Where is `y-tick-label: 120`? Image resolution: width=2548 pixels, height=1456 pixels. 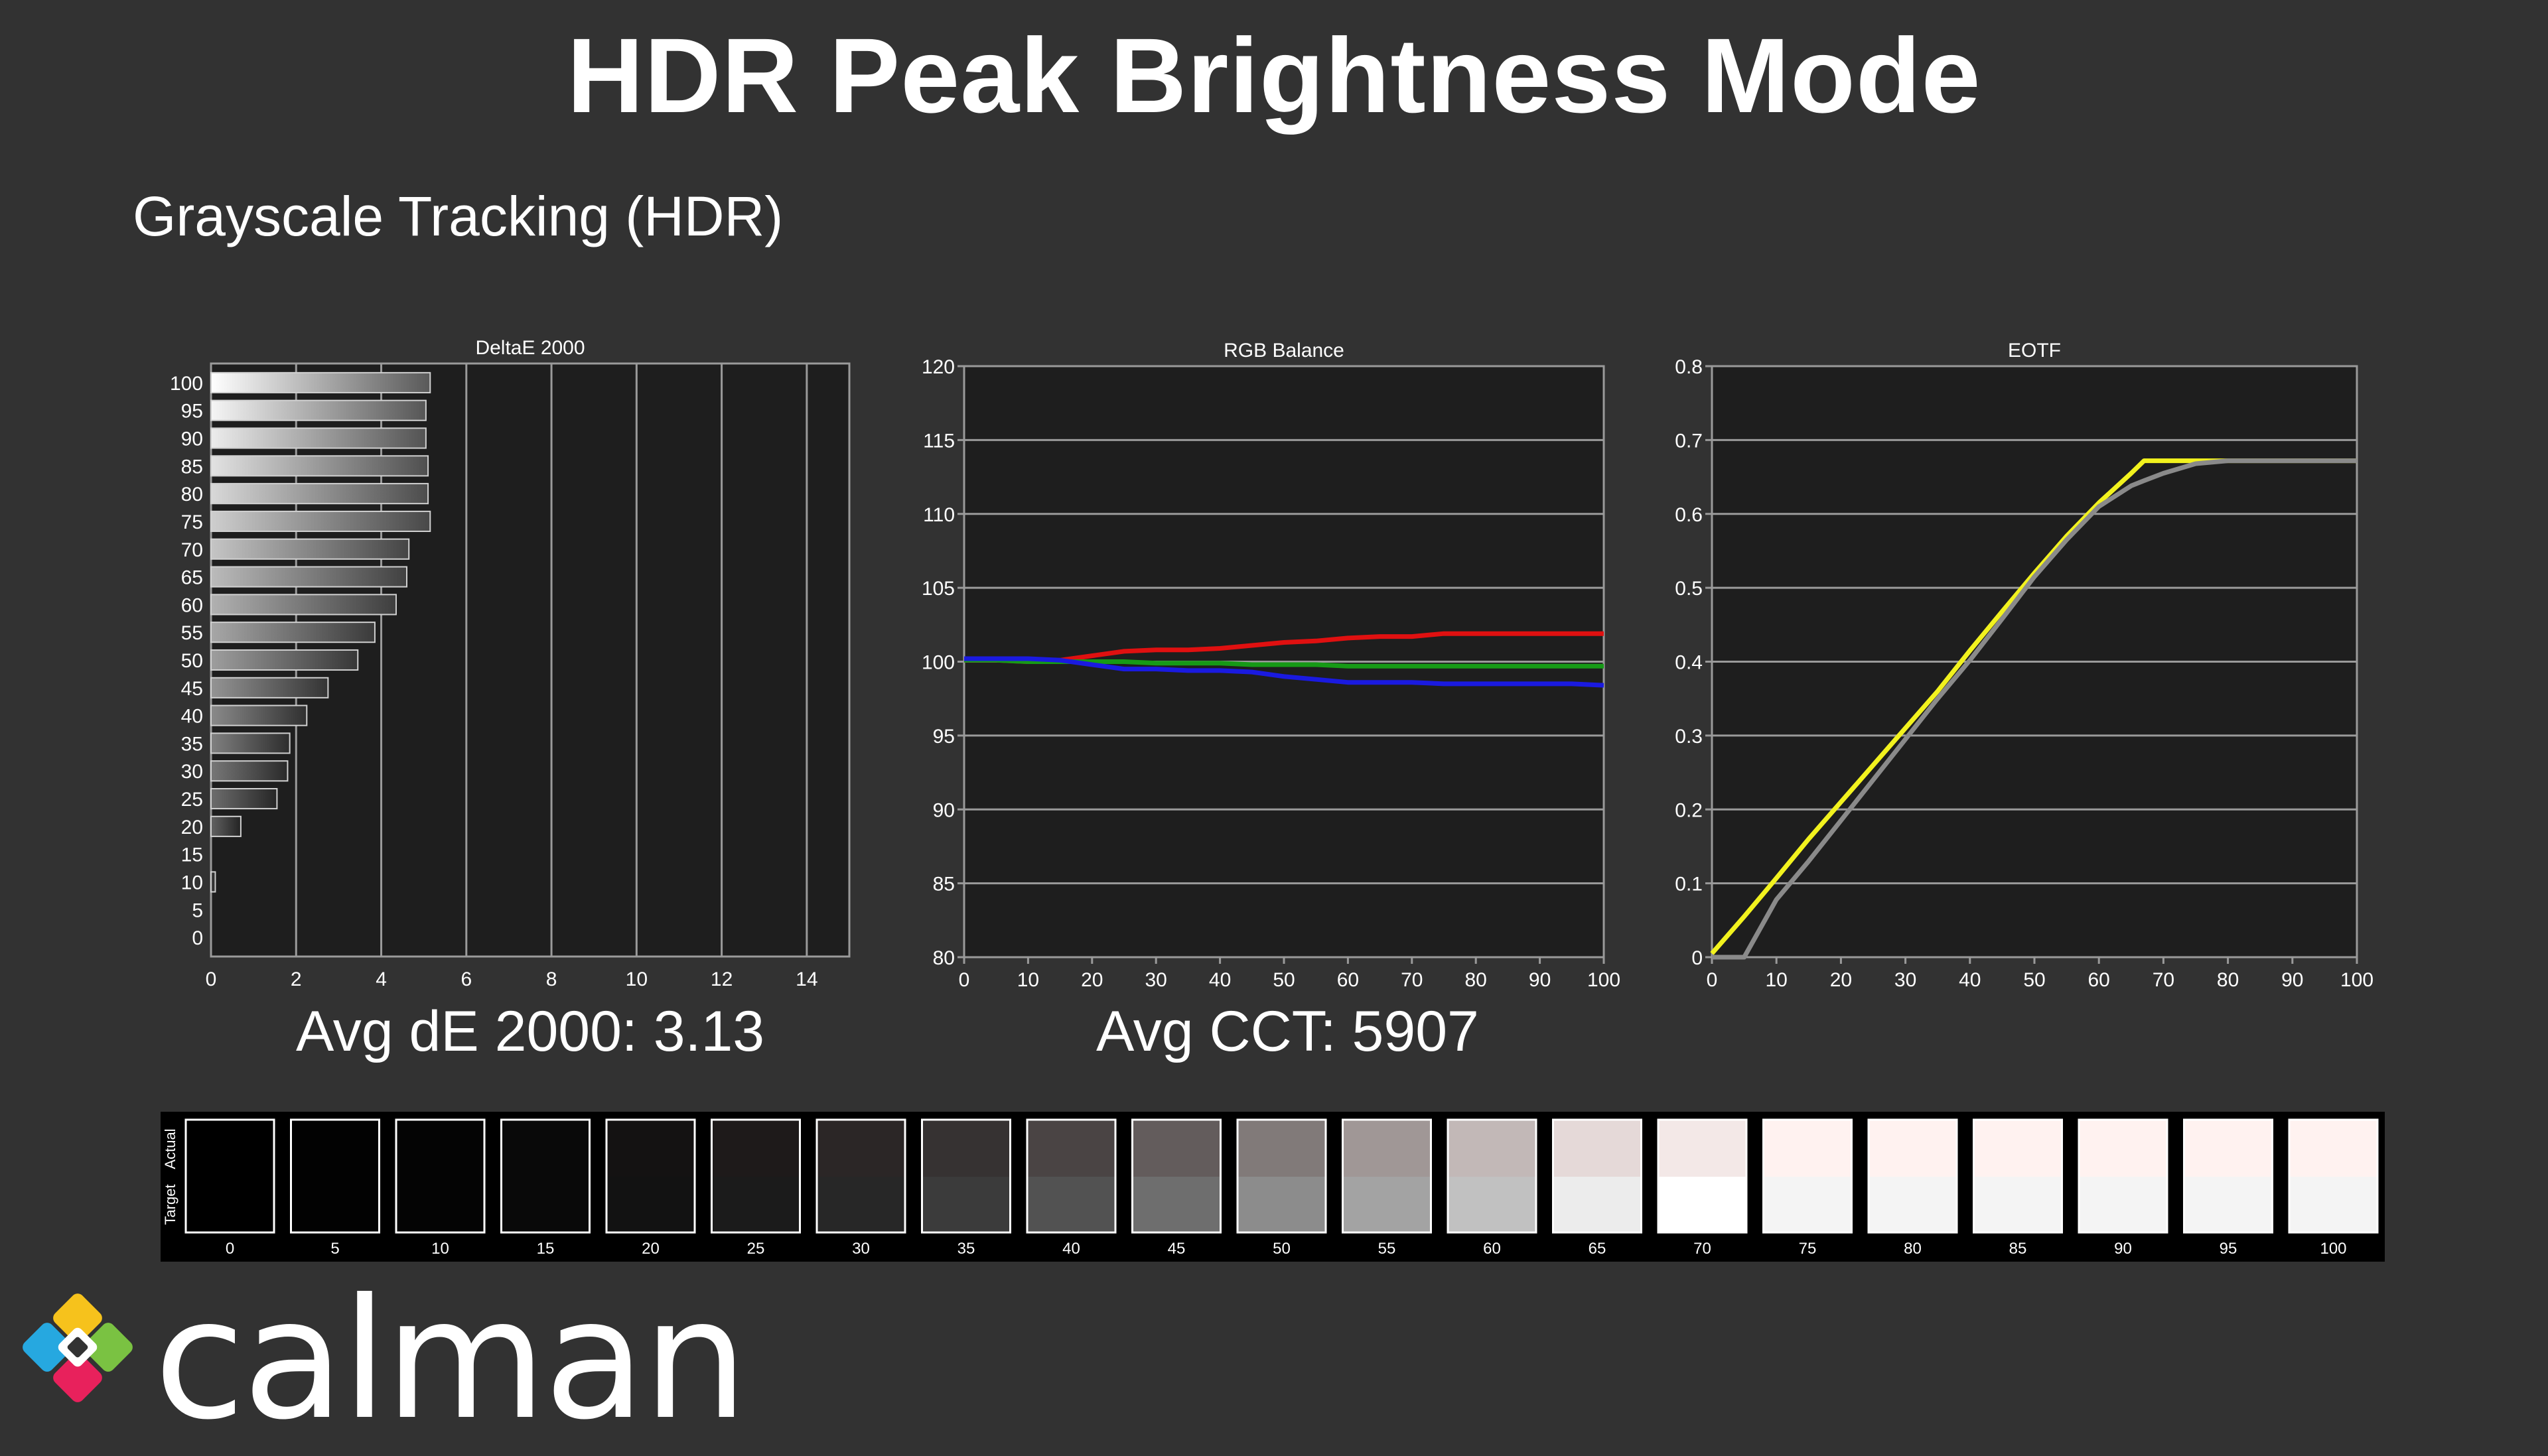 y-tick-label: 120 is located at coordinates (939, 367).